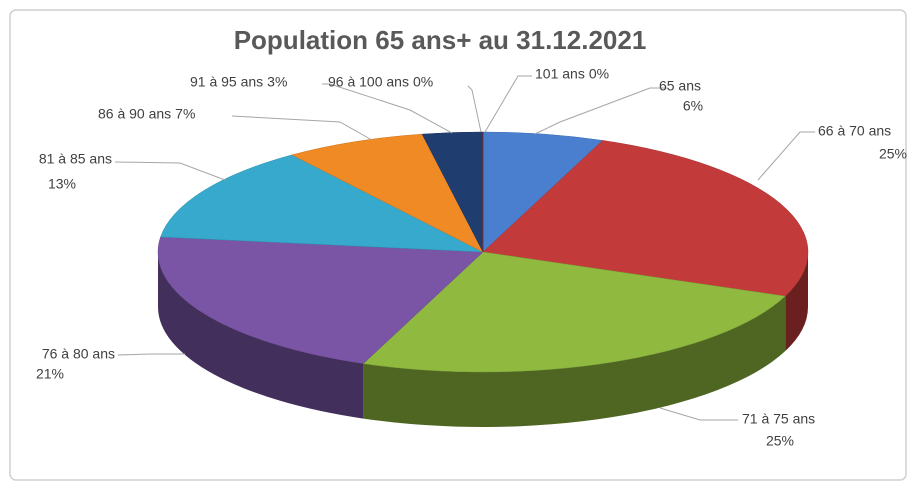 Image resolution: width=915 pixels, height=488 pixels. Describe the element at coordinates (693, 106) in the screenshot. I see `data-label-value: 6%` at that location.